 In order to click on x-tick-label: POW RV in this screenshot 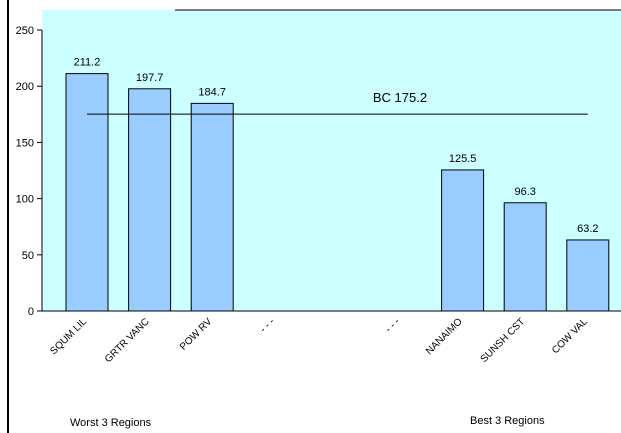, I will do `click(196, 334)`.